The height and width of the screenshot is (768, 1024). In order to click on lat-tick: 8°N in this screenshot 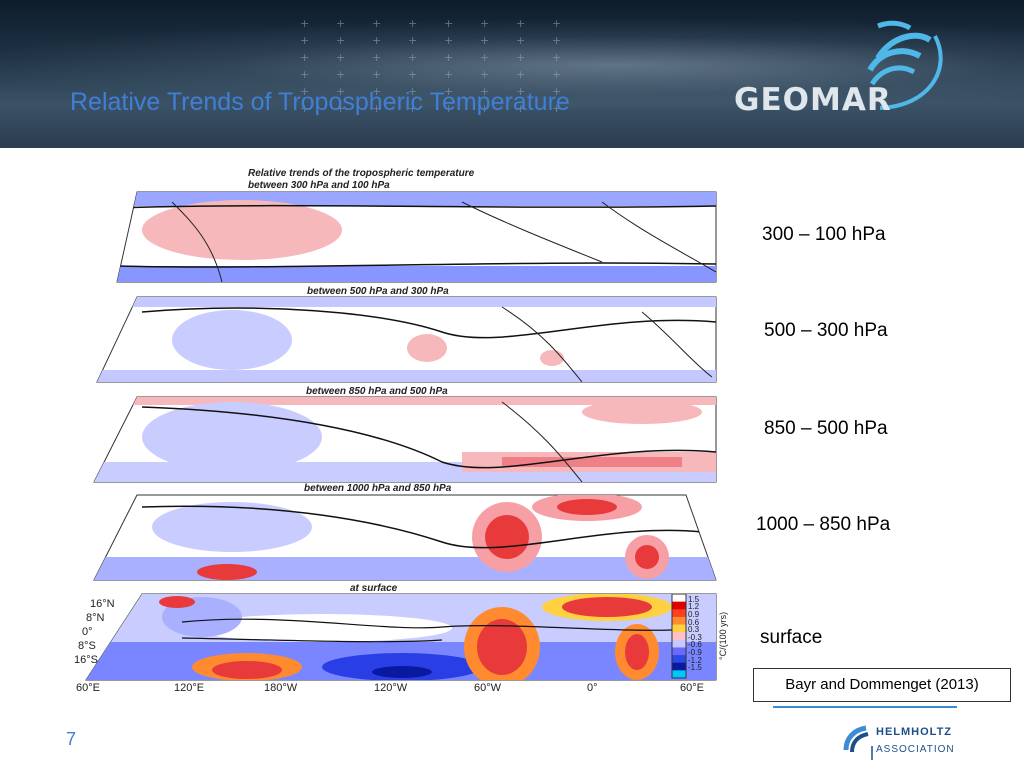, I will do `click(95, 618)`.